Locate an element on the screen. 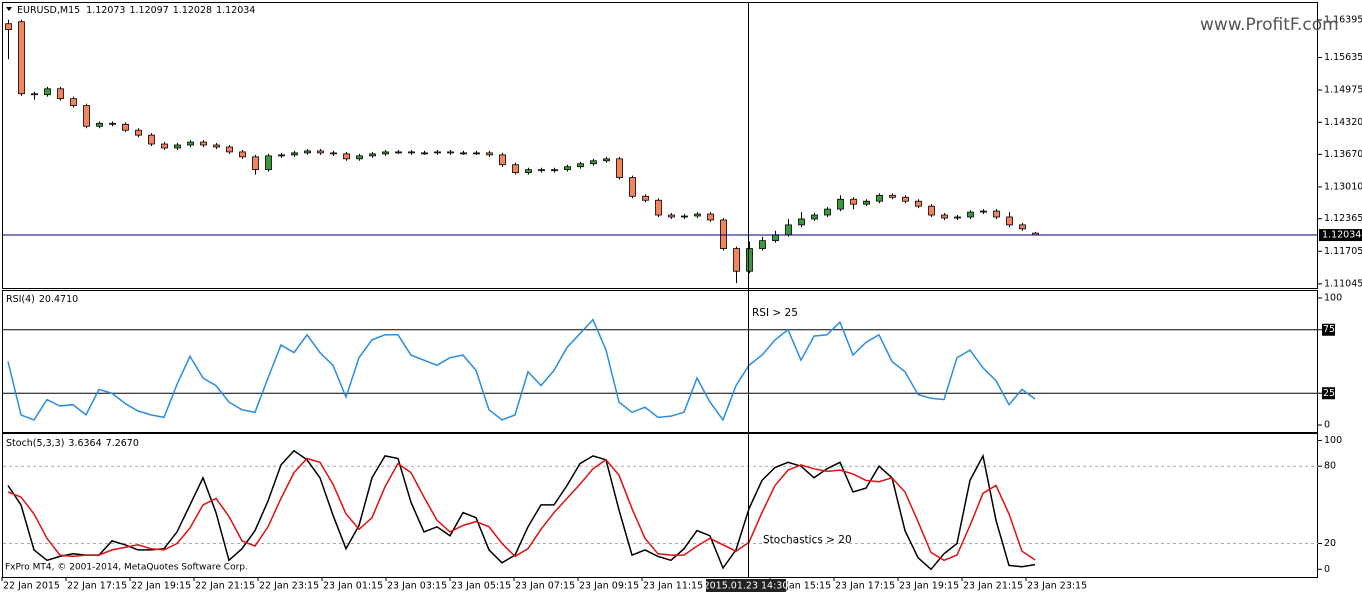  y-tick-label: 20 is located at coordinates (1330, 543).